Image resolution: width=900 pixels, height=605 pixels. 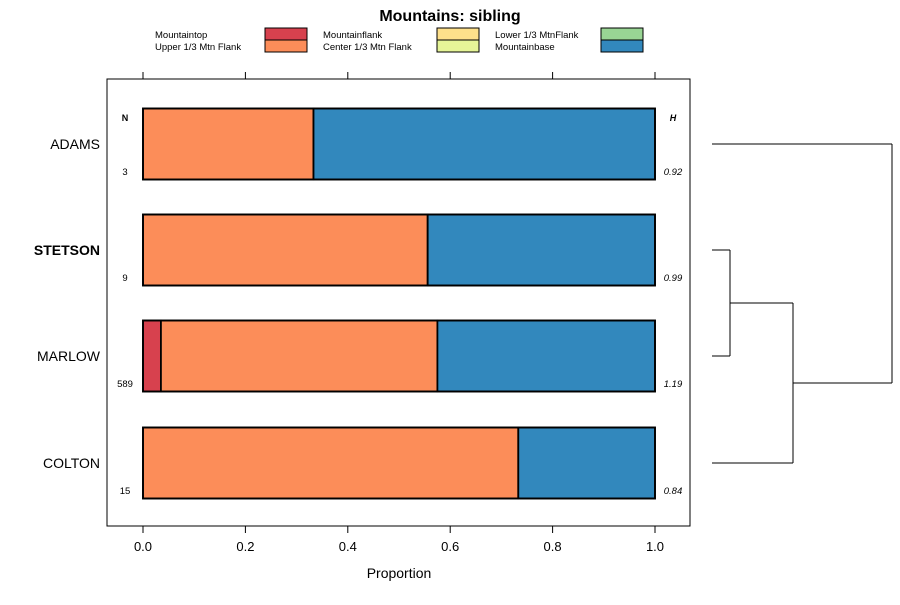 I want to click on category-label-colton: COLTON, so click(x=71, y=463).